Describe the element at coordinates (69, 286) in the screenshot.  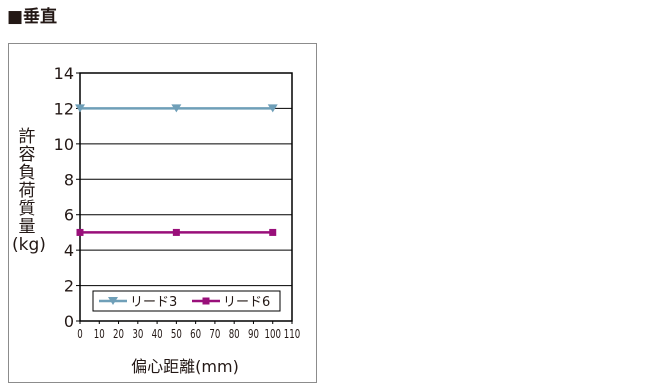
I see `y-tick-label: 2` at that location.